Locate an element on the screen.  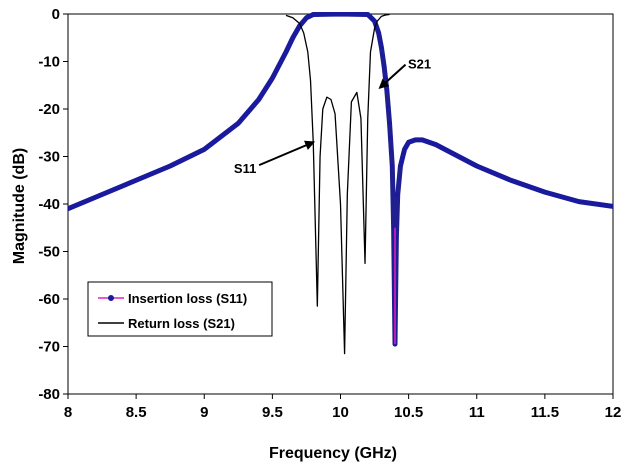
y-tick-label: -80 is located at coordinates (49, 394).